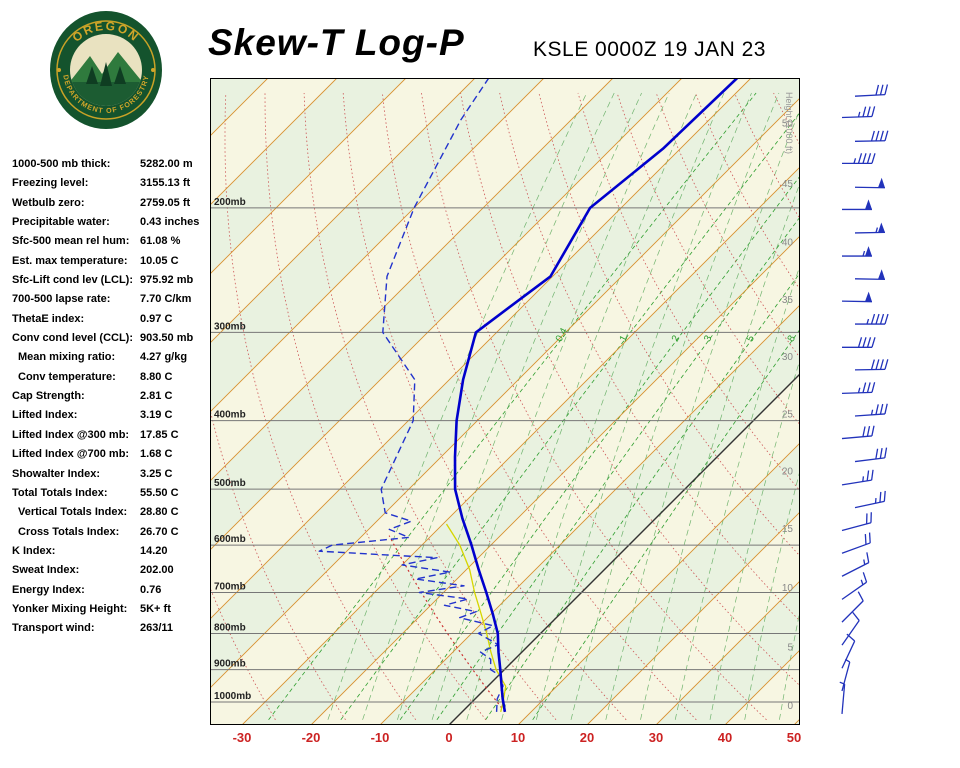 This screenshot has height=768, width=960. I want to click on pressure-tick-label: 800mb, so click(230, 627).